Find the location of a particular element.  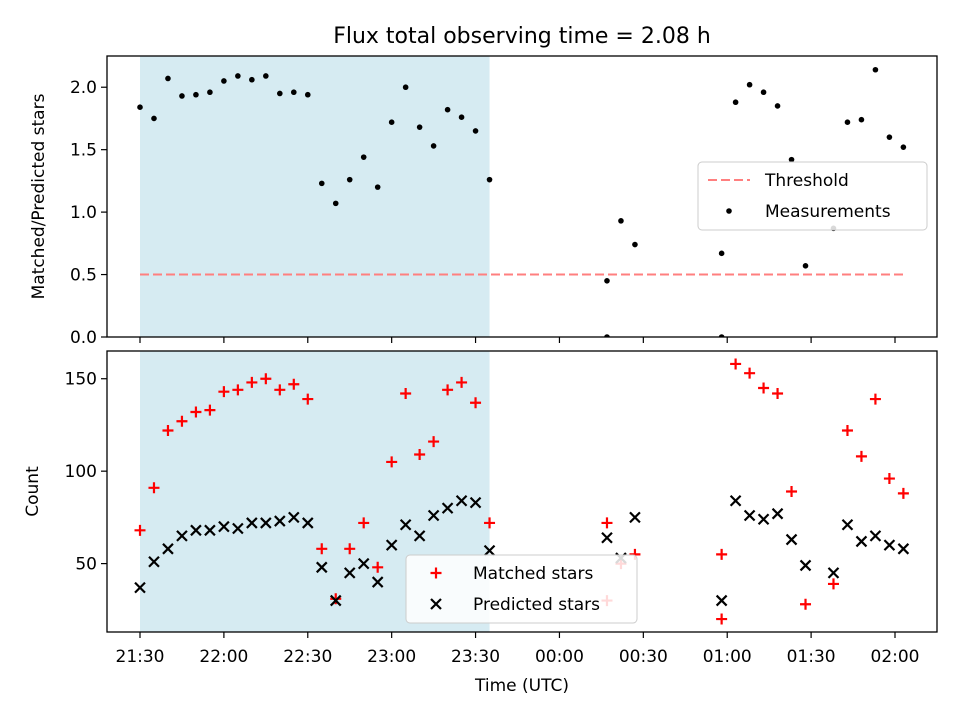

legend-predicted-label: Predicted stars is located at coordinates (536, 605).